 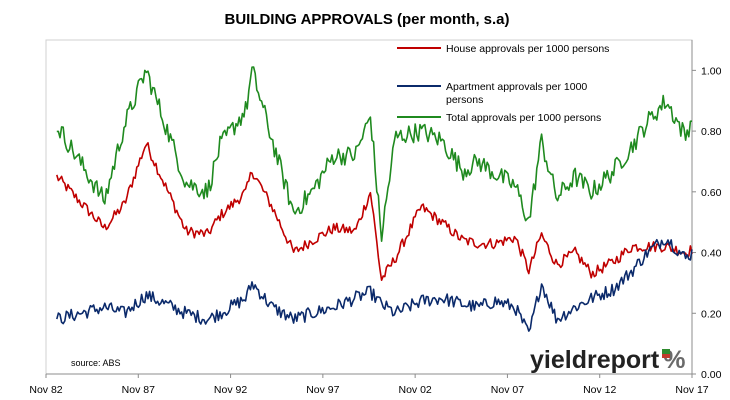 I want to click on y-tick-label: 1.00, so click(x=711, y=71).